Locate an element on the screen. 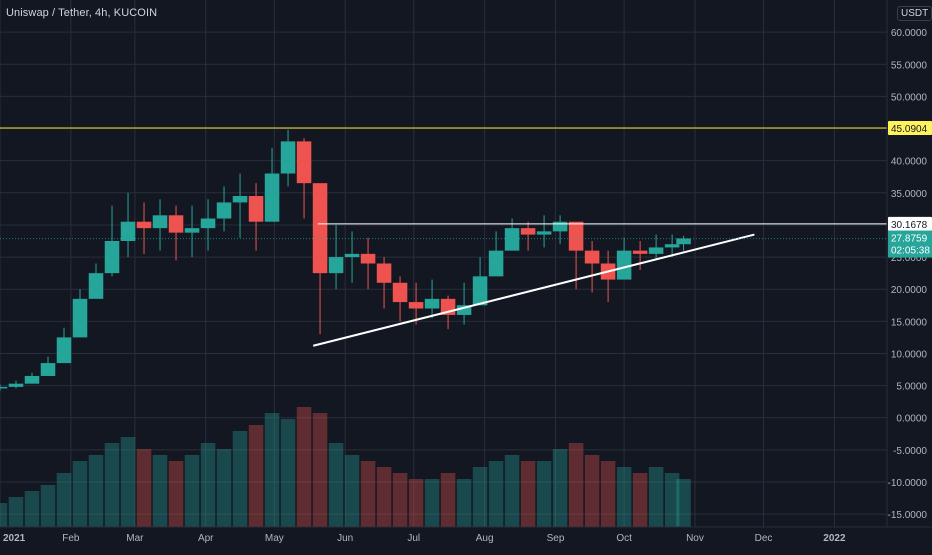 This screenshot has height=555, width=932. x-tick-label: Mar is located at coordinates (135, 538).